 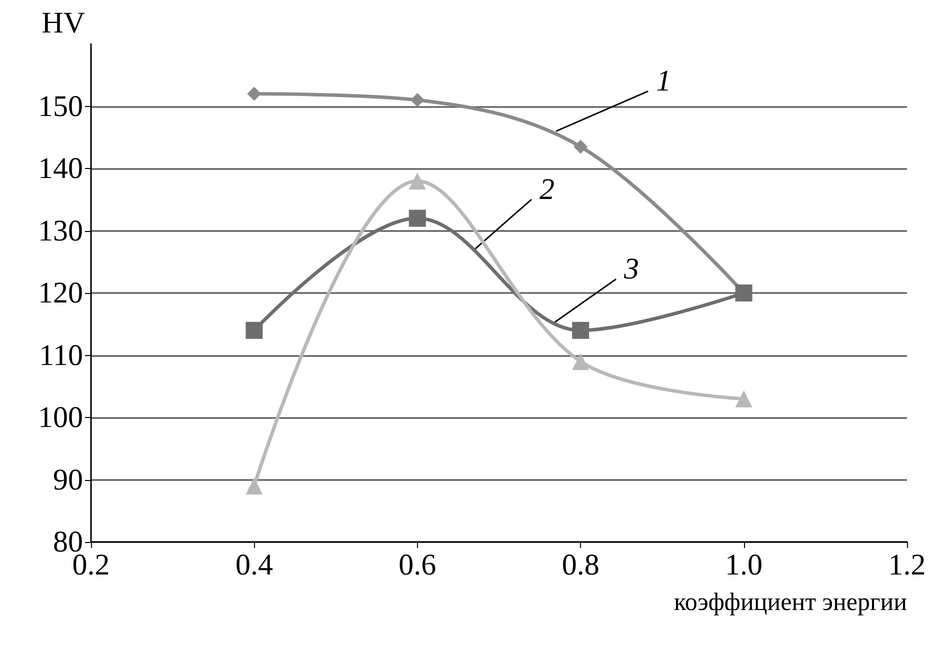 I want to click on annotation: 1, so click(x=664, y=81).